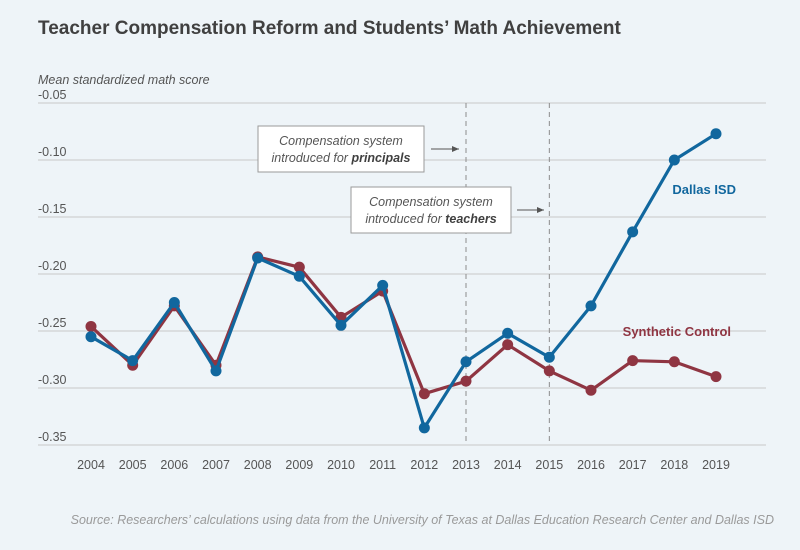 The height and width of the screenshot is (550, 800). What do you see at coordinates (677, 331) in the screenshot?
I see `series-label-synthetic-control: Synthetic Control` at bounding box center [677, 331].